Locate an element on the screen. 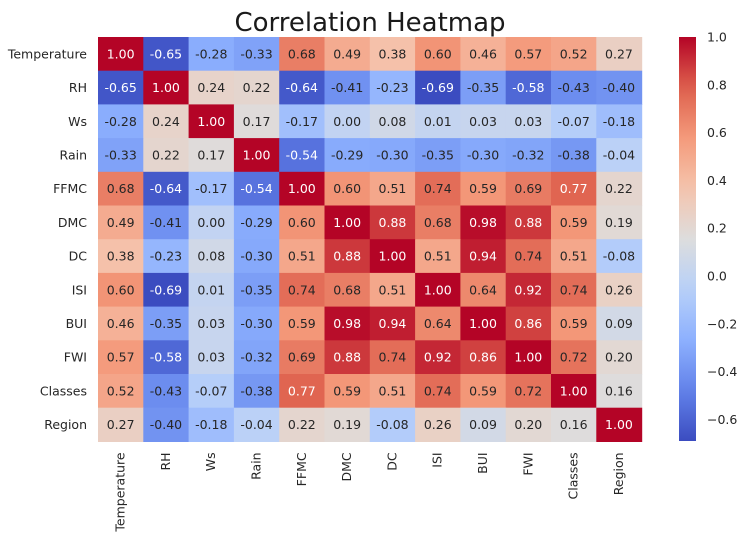  cell-value-label: 0.17 is located at coordinates (211, 154).